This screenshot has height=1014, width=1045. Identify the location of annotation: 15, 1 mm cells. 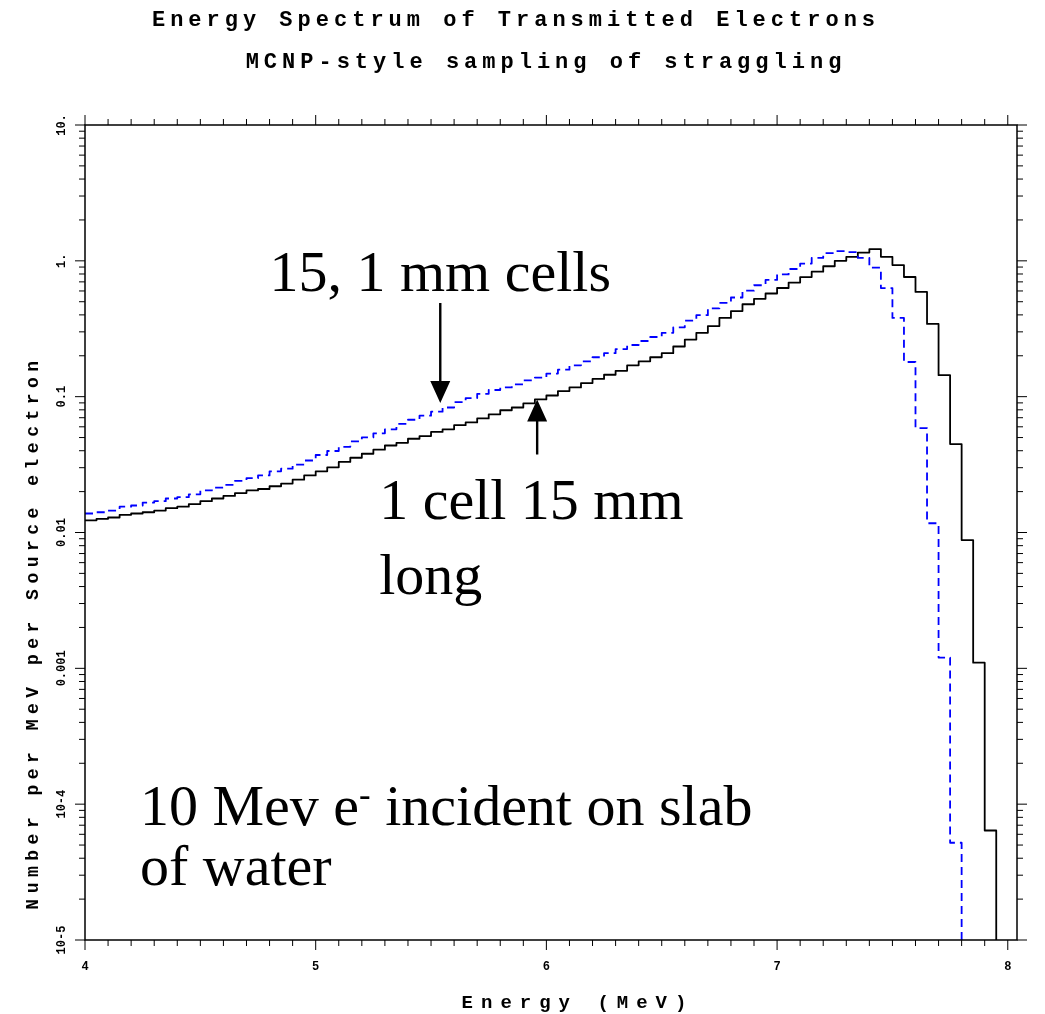
(440, 271).